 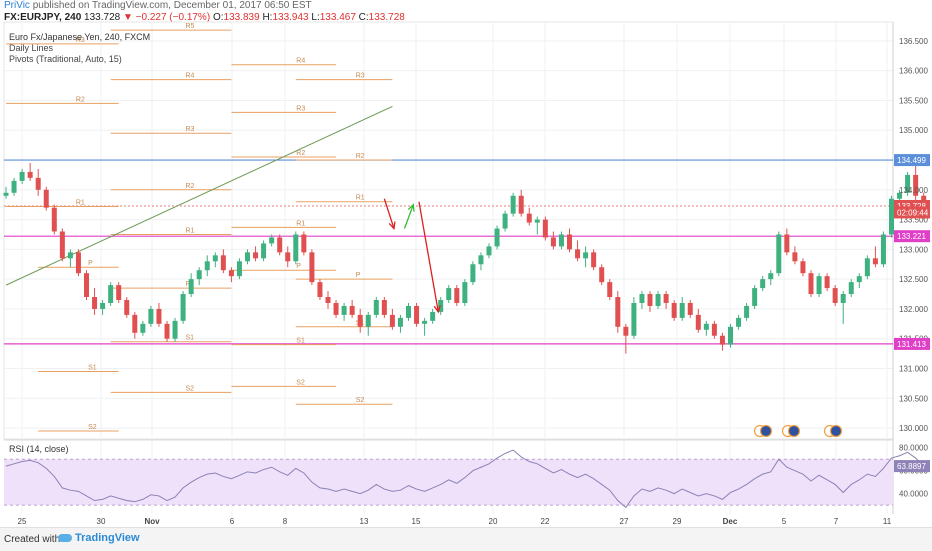 I want to click on high-value: 133.943, so click(x=290, y=17).